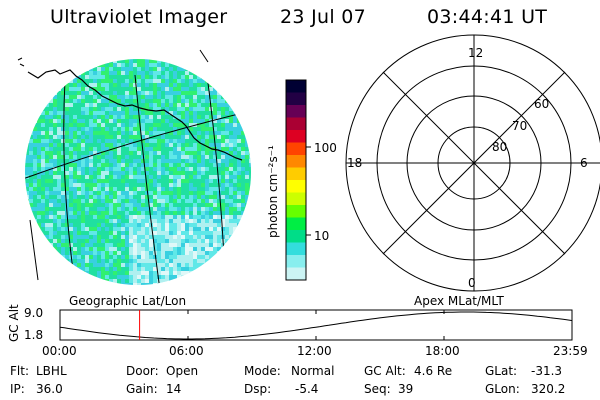  What do you see at coordinates (49, 389) in the screenshot?
I see `ip-value: 36.0` at bounding box center [49, 389].